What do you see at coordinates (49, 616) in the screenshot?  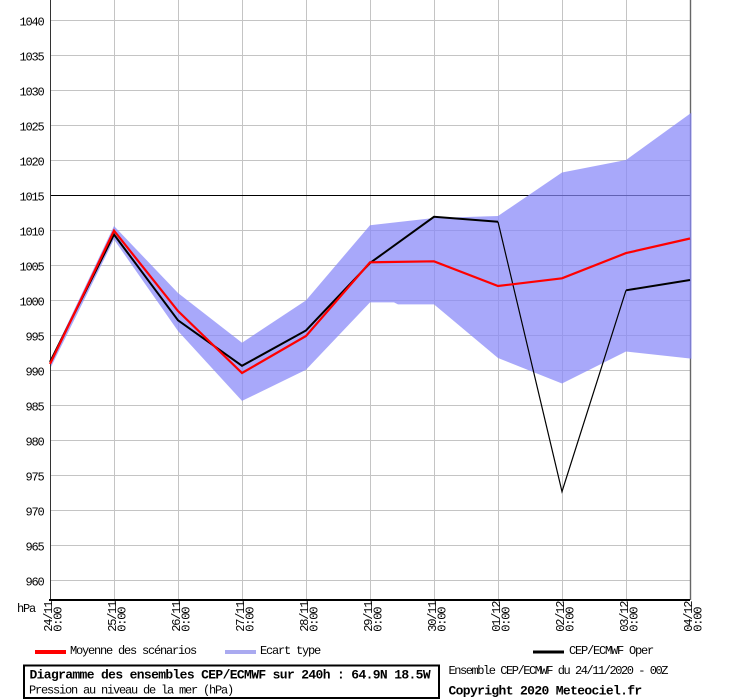 I see `svg-text: 24/11` at bounding box center [49, 616].